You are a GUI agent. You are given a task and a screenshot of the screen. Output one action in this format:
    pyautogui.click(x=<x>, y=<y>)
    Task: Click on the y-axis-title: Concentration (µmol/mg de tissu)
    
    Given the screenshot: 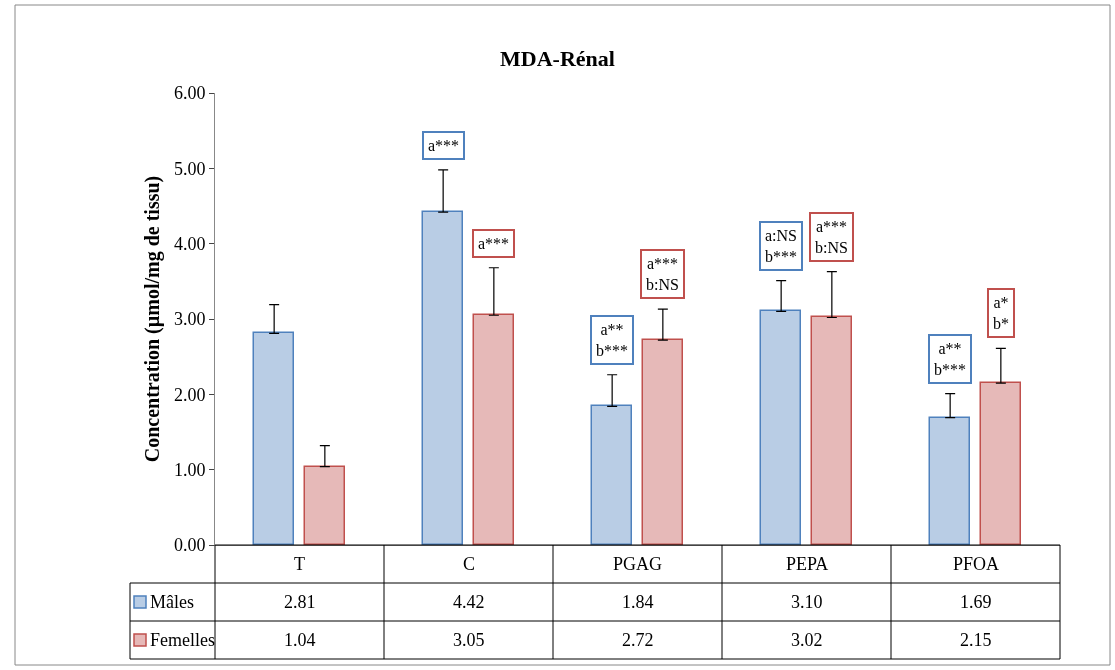 What is the action you would take?
    pyautogui.click(x=153, y=319)
    